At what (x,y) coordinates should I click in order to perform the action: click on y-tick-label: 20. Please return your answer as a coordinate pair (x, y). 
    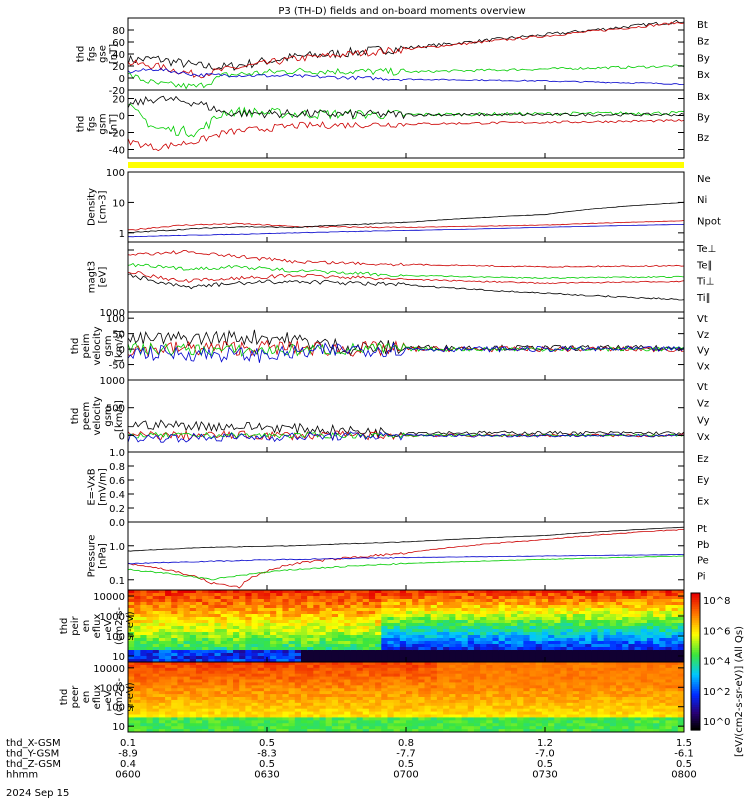
    Looking at the image, I should click on (118, 67).